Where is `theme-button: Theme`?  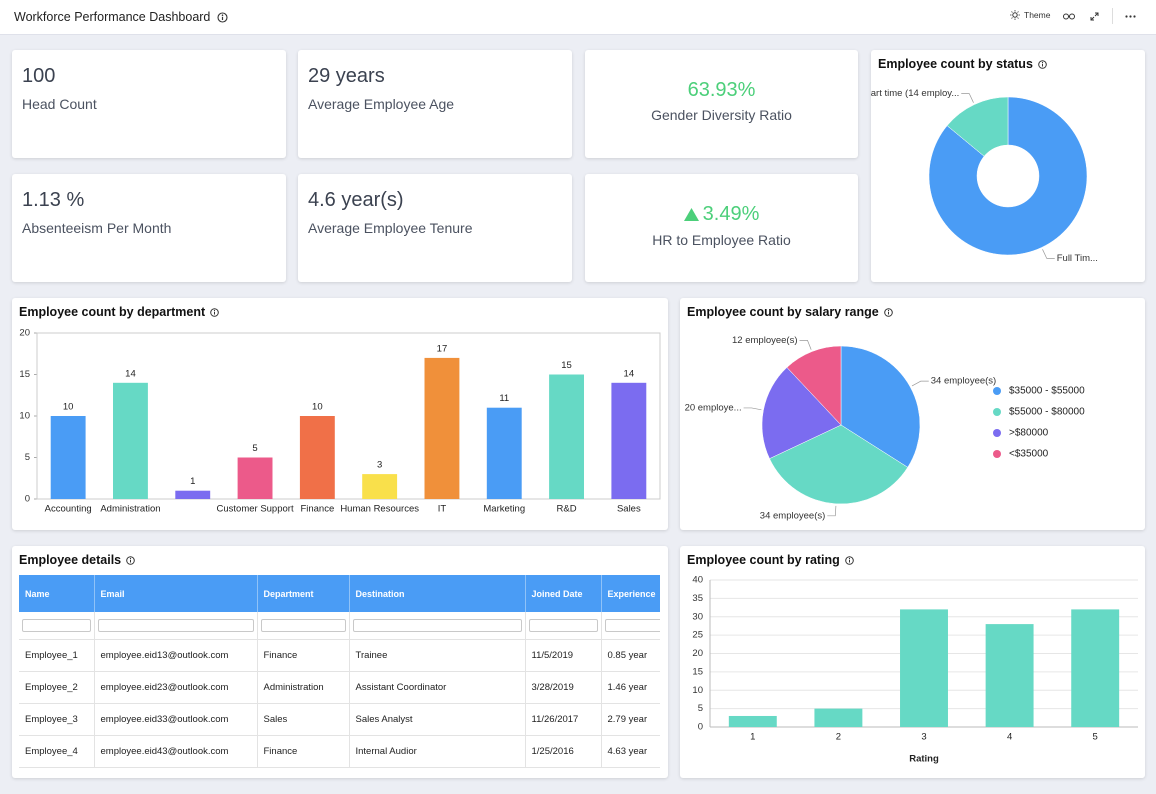
theme-button: Theme is located at coordinates (1030, 15).